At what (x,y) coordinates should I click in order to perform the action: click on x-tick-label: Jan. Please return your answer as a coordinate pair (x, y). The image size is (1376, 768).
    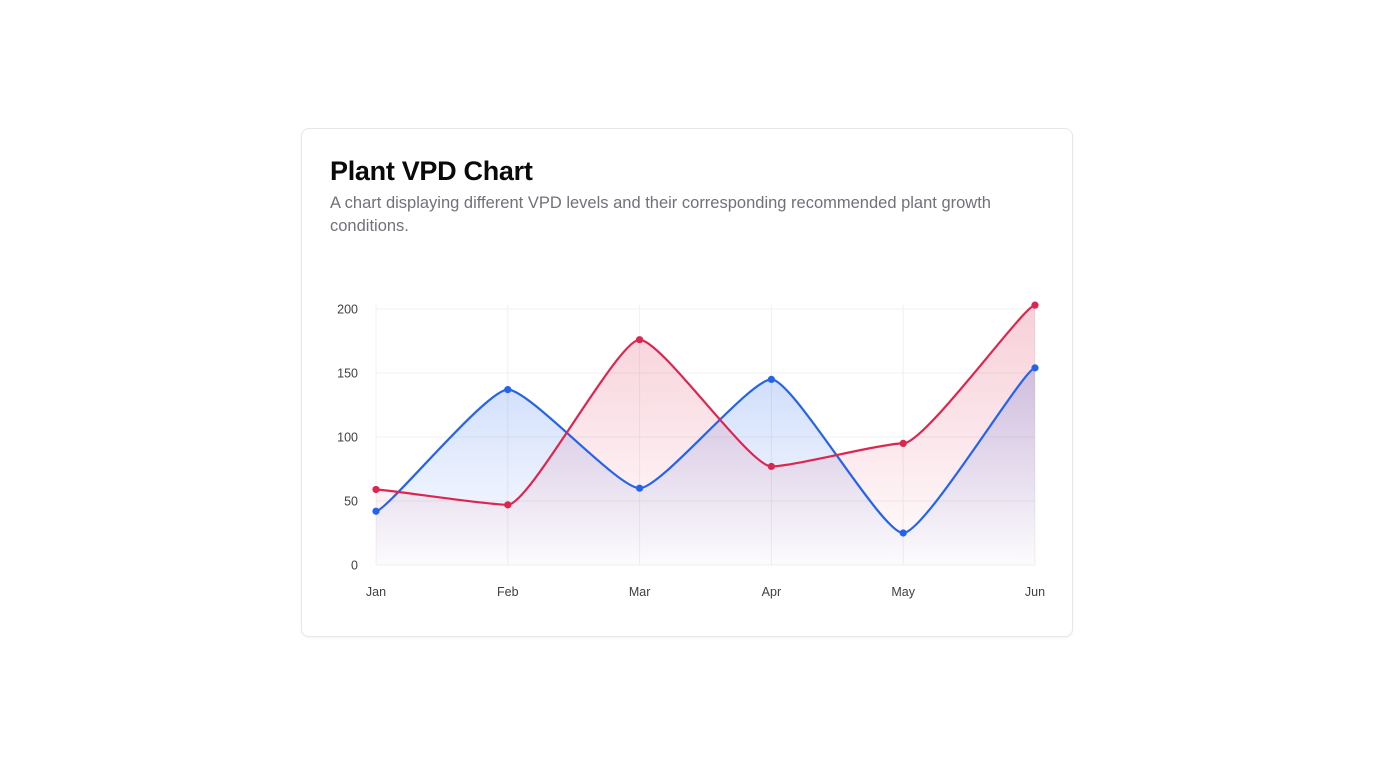
    Looking at the image, I should click on (376, 592).